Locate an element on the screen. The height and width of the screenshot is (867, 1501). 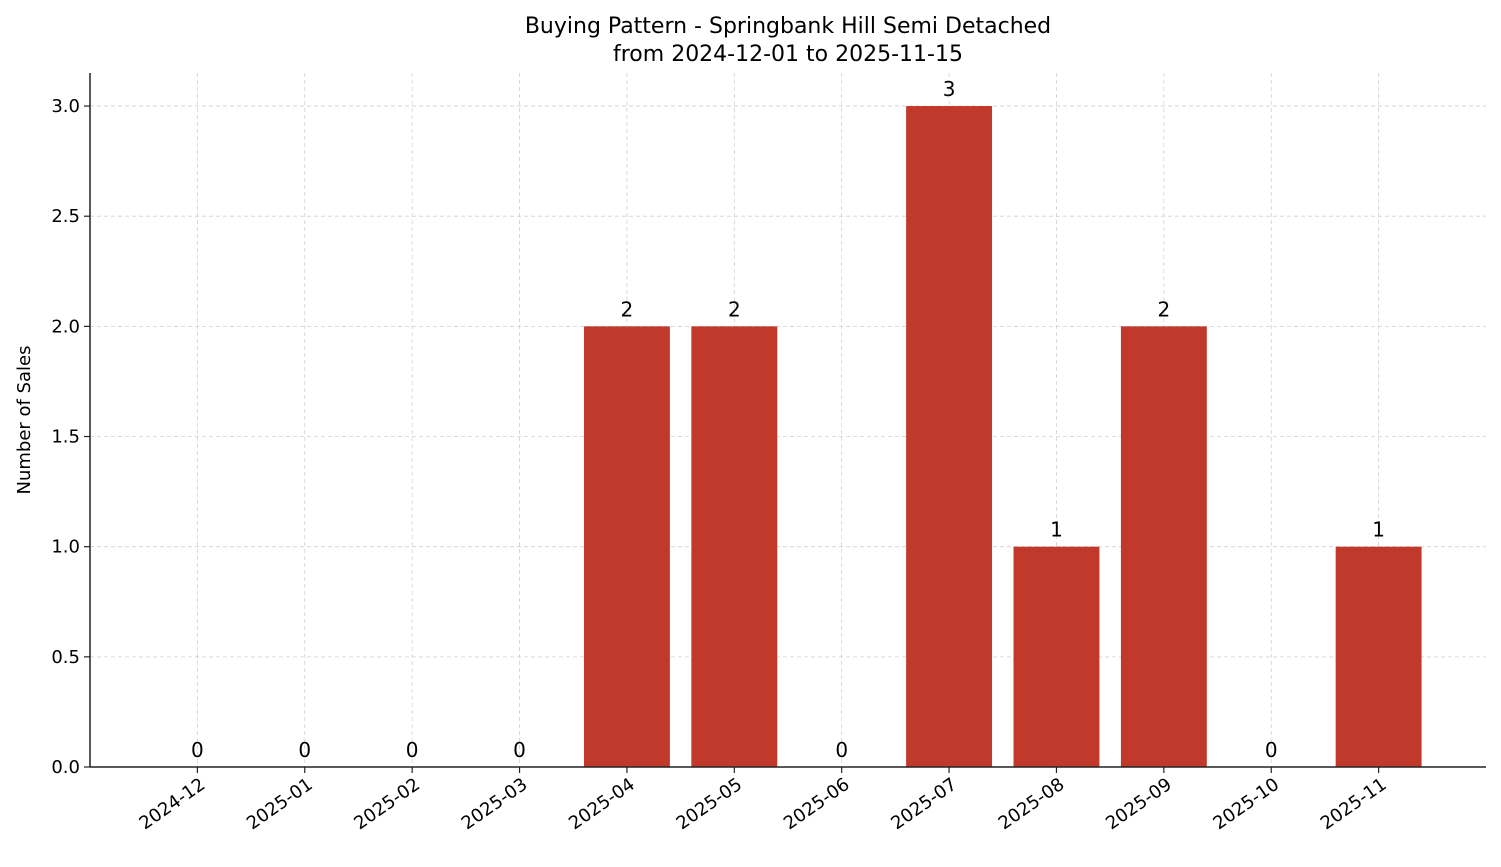
x-tick-label: 2025-04 is located at coordinates (602, 804).